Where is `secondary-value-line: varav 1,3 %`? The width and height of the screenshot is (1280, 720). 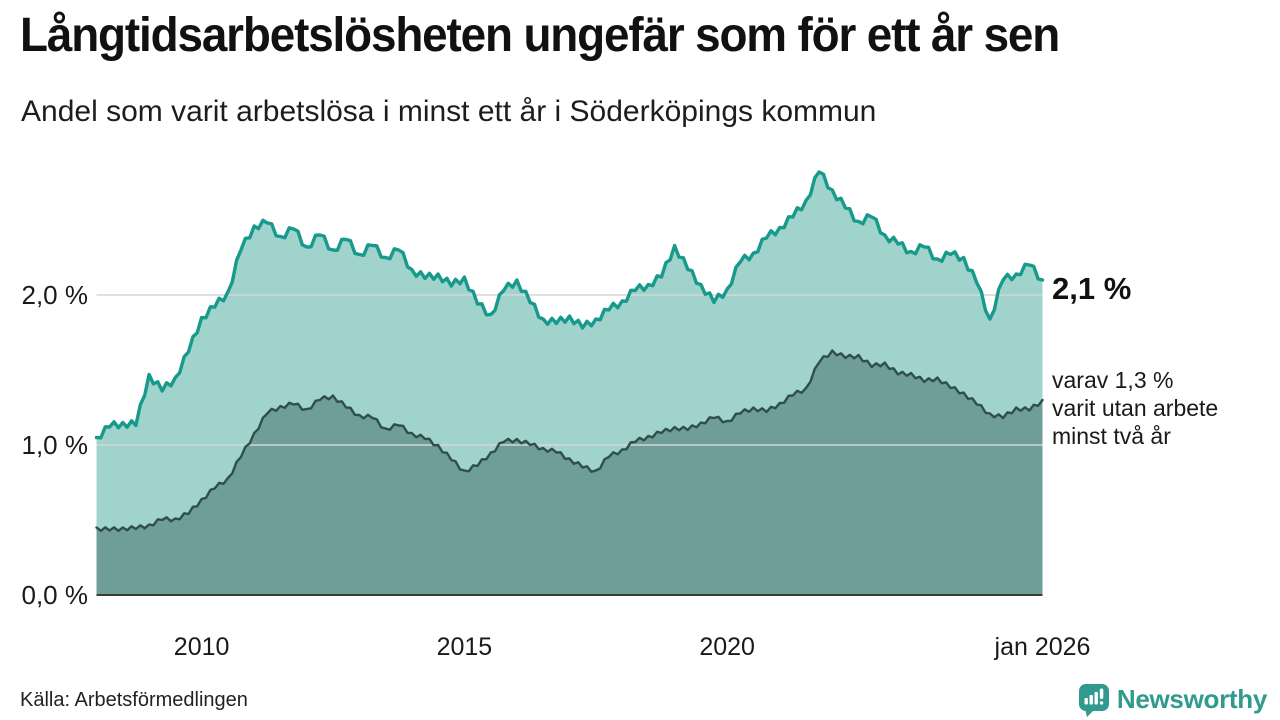 secondary-value-line: varav 1,3 % is located at coordinates (1113, 380).